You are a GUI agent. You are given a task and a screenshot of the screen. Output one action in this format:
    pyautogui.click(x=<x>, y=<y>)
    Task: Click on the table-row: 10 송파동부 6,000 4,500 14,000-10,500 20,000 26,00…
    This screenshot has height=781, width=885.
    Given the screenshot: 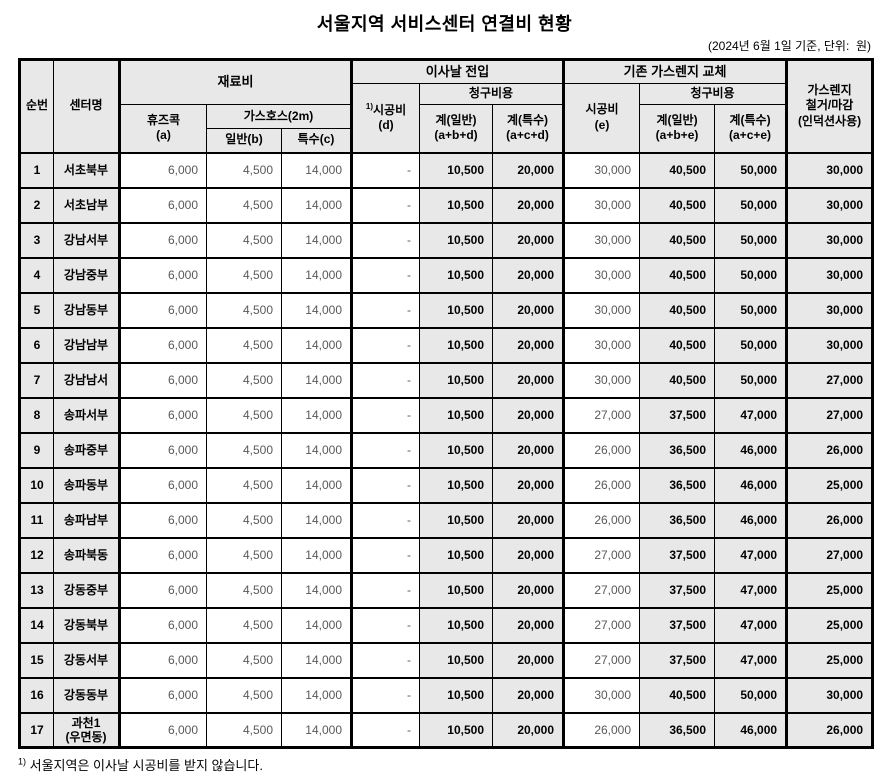 What is the action you would take?
    pyautogui.click(x=446, y=484)
    